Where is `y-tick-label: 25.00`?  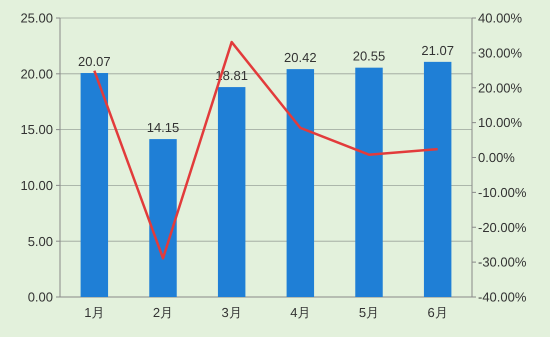 y-tick-label: 25.00 is located at coordinates (36, 18).